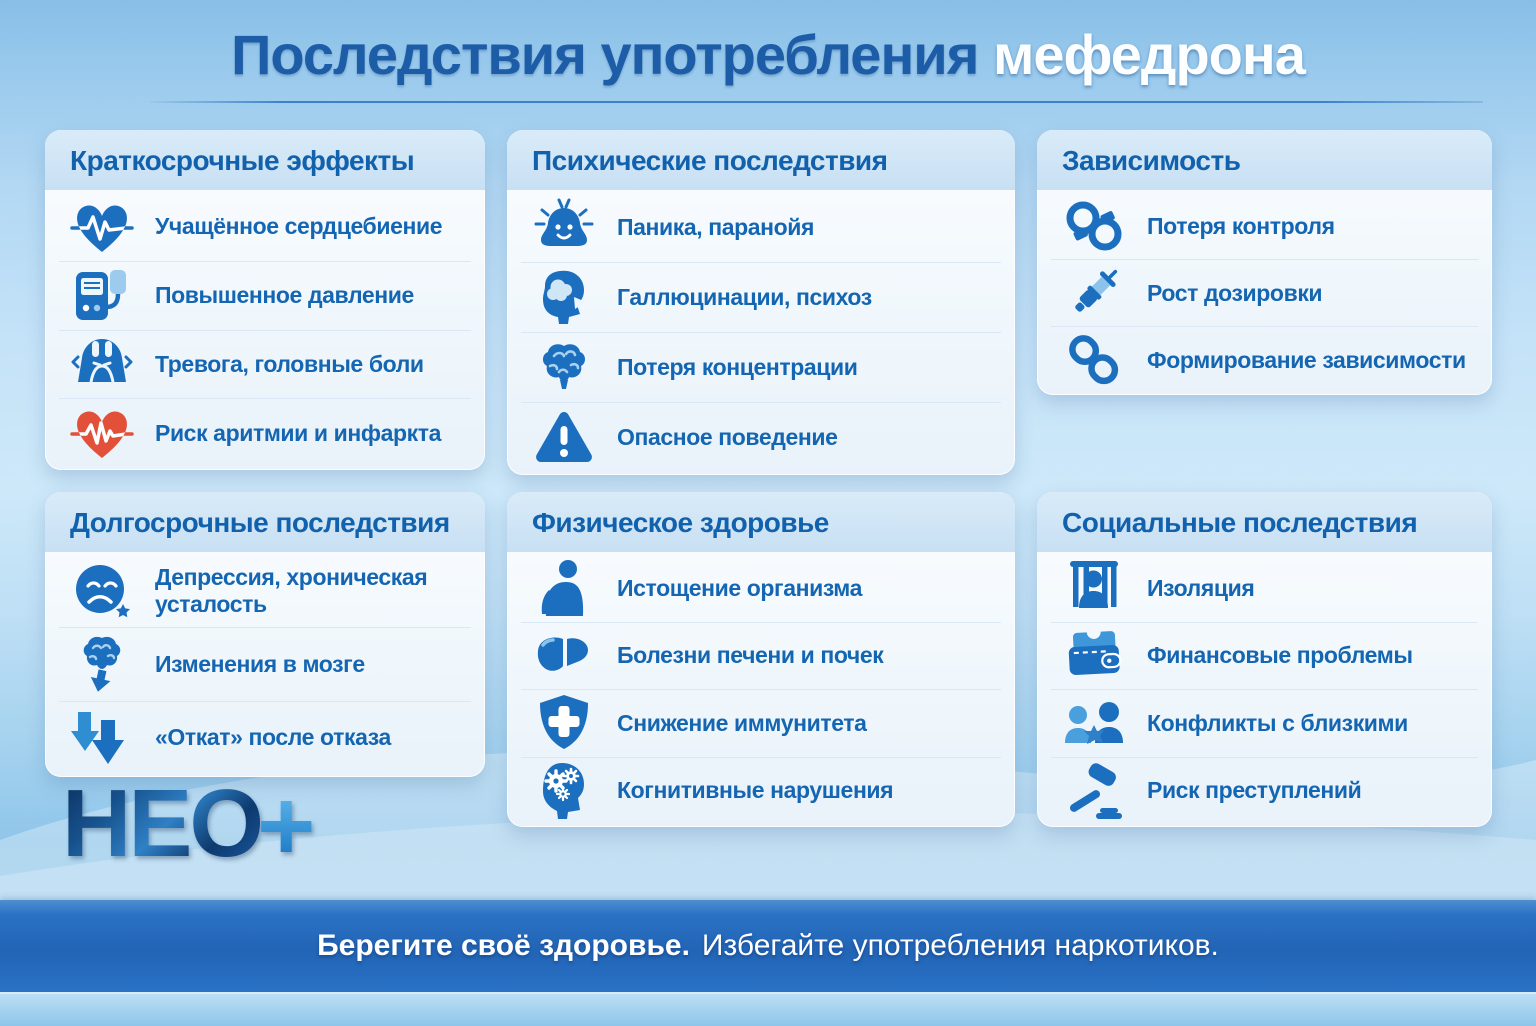  What do you see at coordinates (761, 160) in the screenshot?
I see `card-title: Психические последствия` at bounding box center [761, 160].